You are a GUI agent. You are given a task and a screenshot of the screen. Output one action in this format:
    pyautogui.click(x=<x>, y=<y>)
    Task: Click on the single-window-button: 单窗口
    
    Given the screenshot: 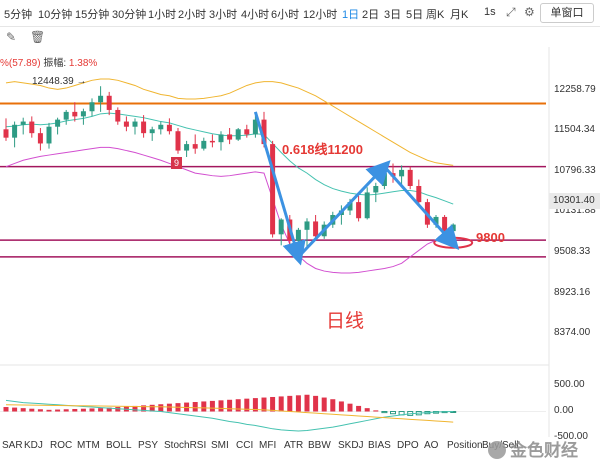 What is the action you would take?
    pyautogui.click(x=567, y=13)
    